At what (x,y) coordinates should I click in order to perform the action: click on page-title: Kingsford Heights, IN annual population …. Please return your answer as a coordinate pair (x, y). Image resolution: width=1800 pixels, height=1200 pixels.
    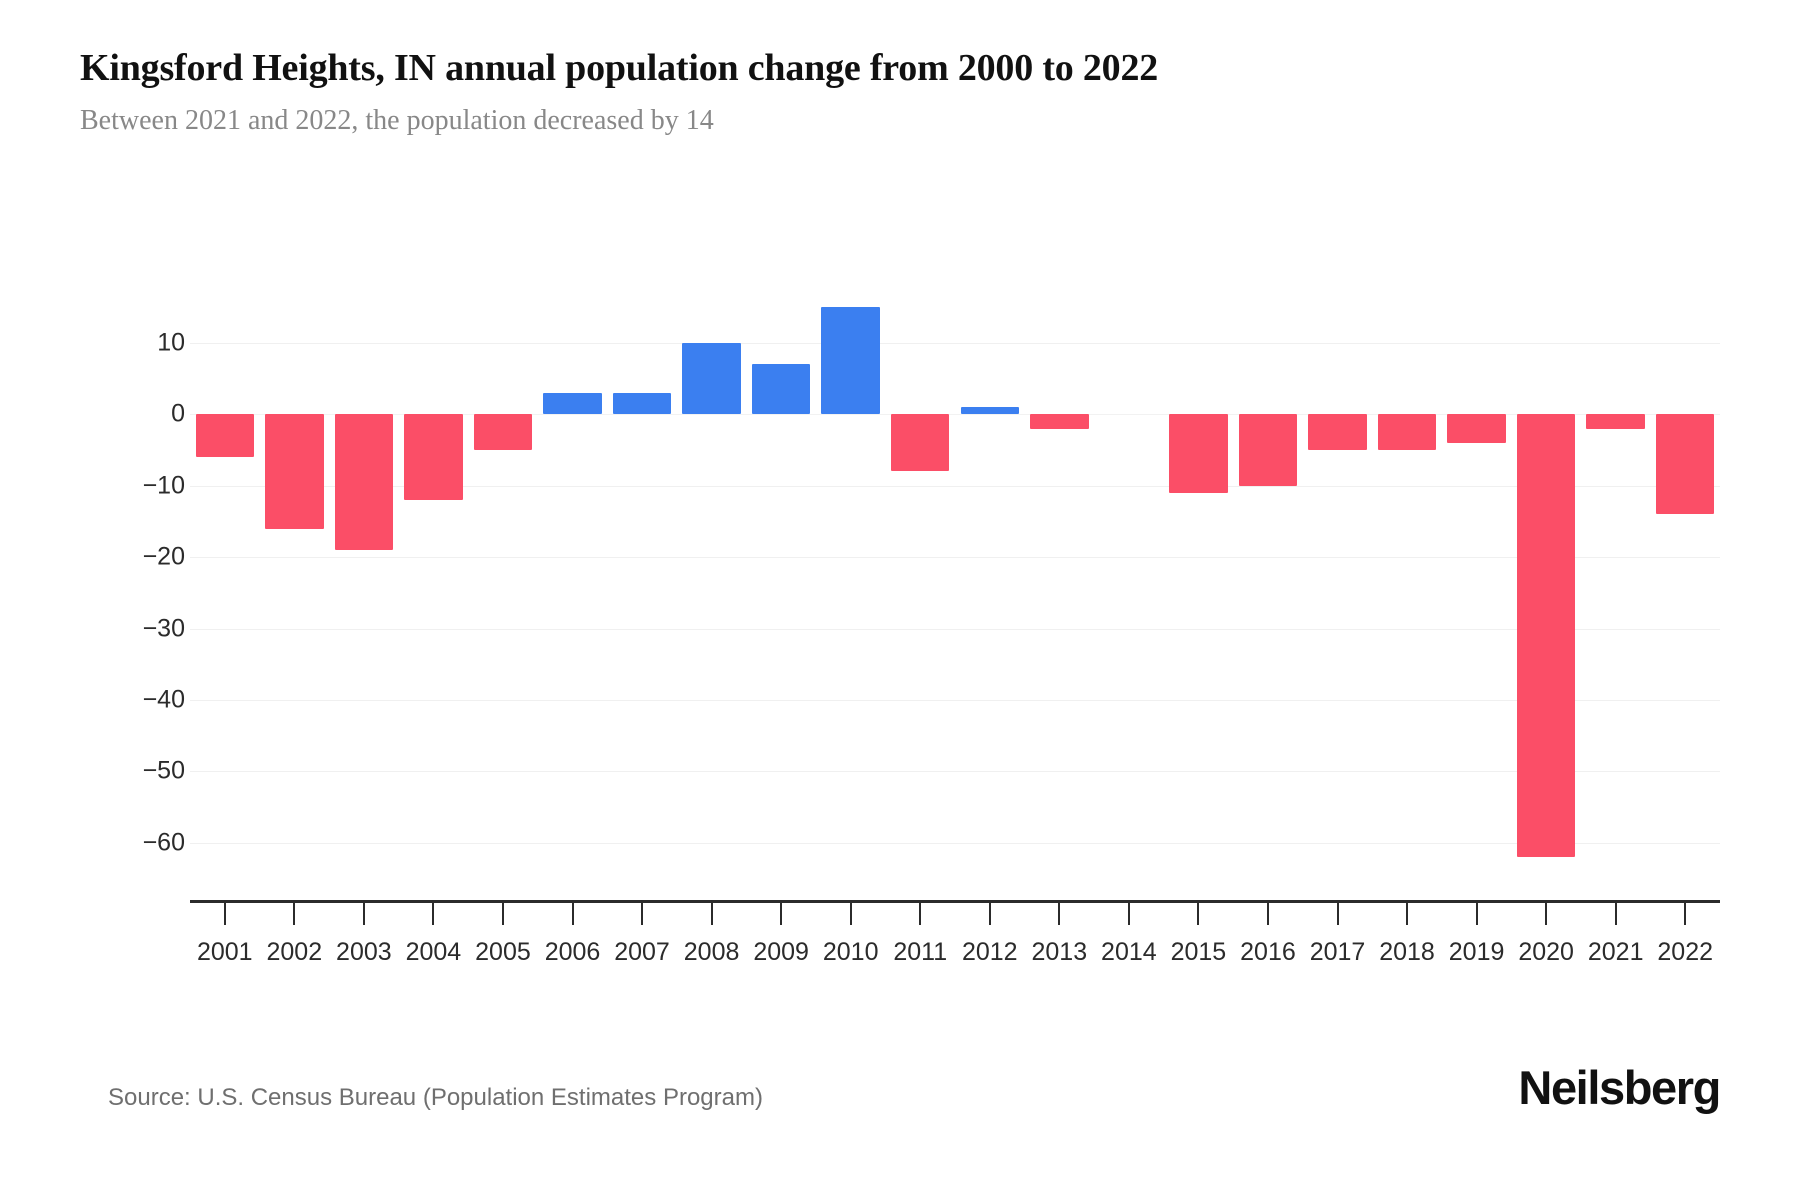
    Looking at the image, I should click on (619, 68).